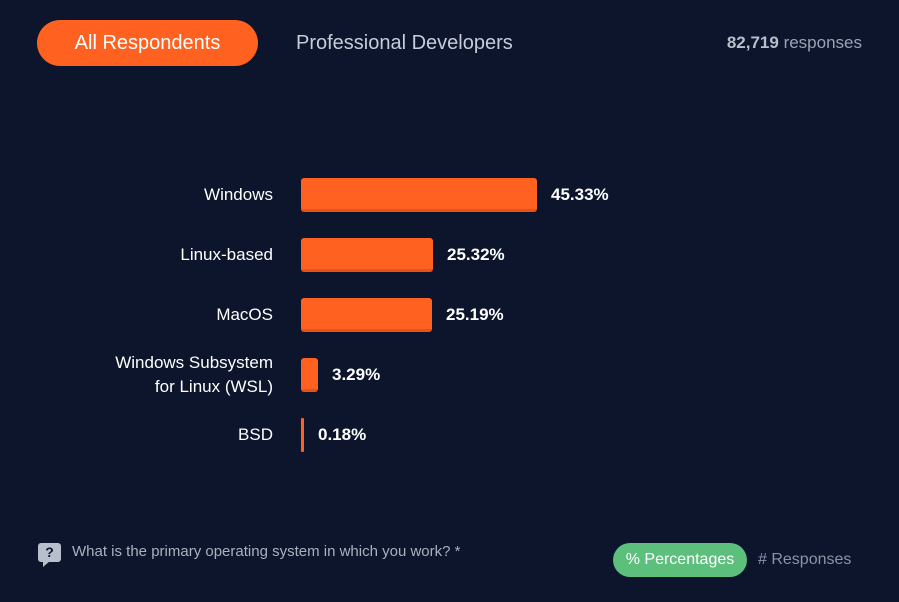 Image resolution: width=899 pixels, height=602 pixels. What do you see at coordinates (194, 362) in the screenshot?
I see `category-label-line: Windows Subsystem` at bounding box center [194, 362].